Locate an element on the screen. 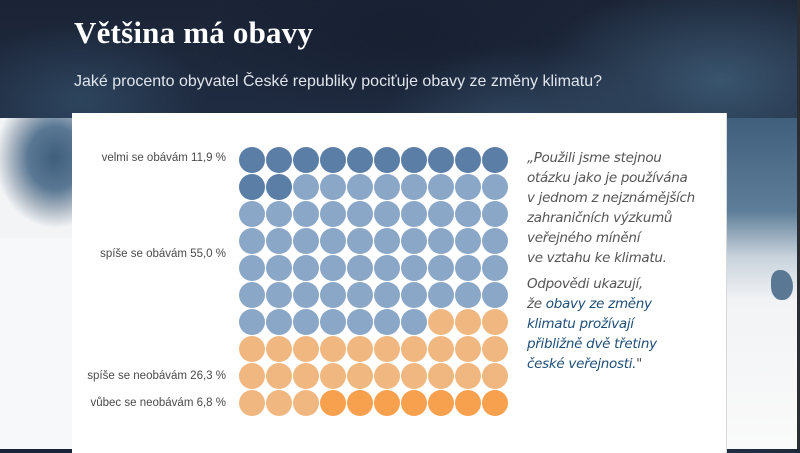 This screenshot has height=453, width=800. label-spise-se-obavam: spíše se obávám 55,0 % is located at coordinates (163, 254).